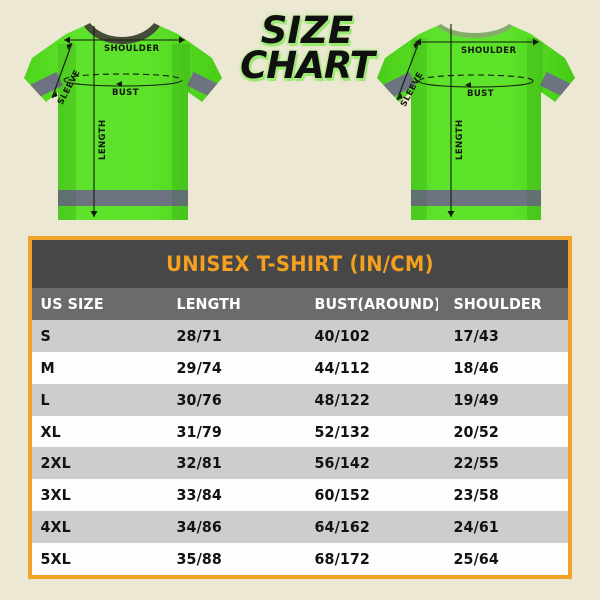 This screenshot has width=600, height=600. Describe the element at coordinates (199, 335) in the screenshot. I see `cell-length: 28/71` at that location.